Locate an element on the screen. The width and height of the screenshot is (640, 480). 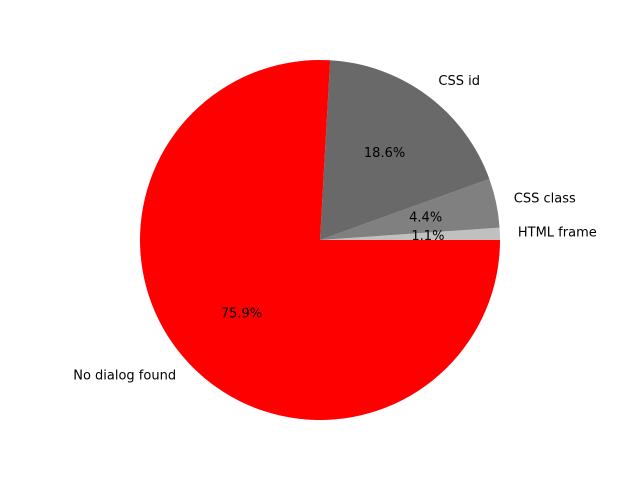
pie-slice-html-frame is located at coordinates (410, 233).